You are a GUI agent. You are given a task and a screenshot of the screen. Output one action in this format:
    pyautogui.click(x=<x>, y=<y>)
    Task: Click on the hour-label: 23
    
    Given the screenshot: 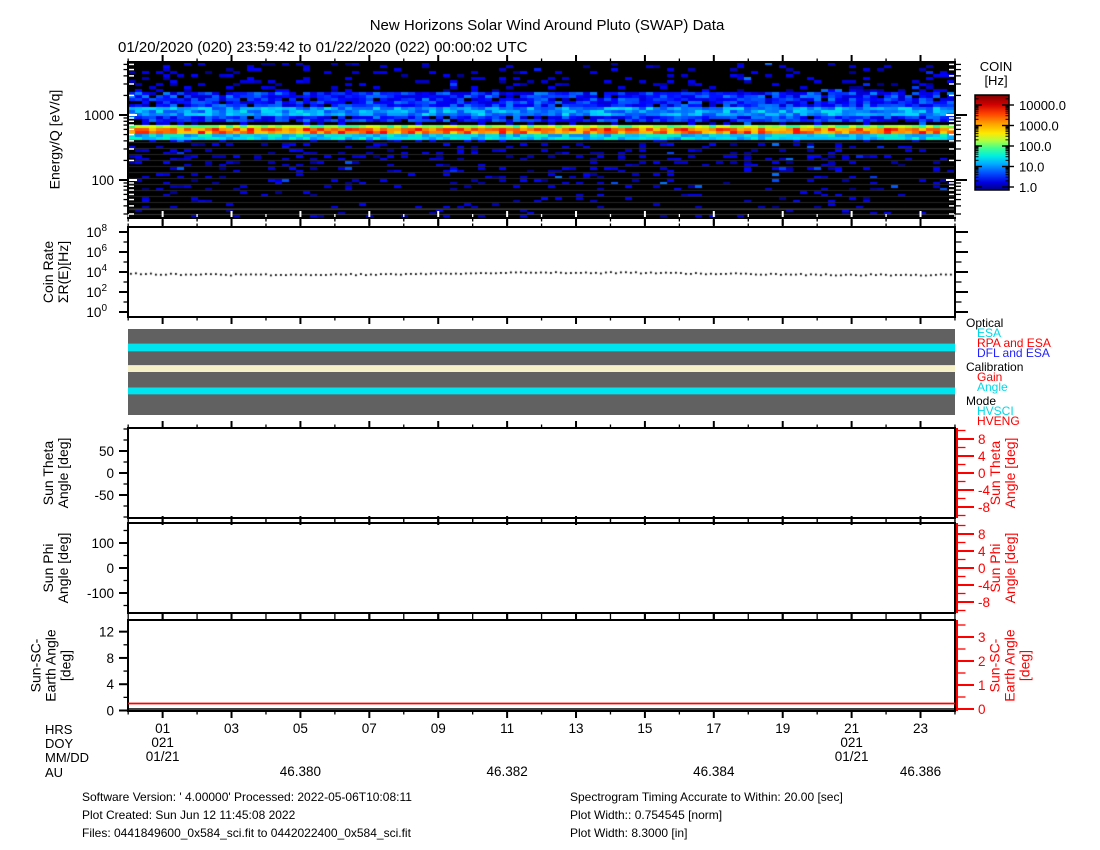 What is the action you would take?
    pyautogui.click(x=920, y=728)
    